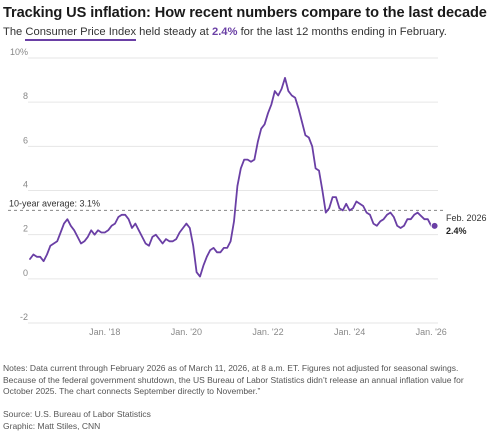 The height and width of the screenshot is (442, 496). Describe the element at coordinates (466, 218) in the screenshot. I see `latest-date-label: Feb. 2026` at that location.